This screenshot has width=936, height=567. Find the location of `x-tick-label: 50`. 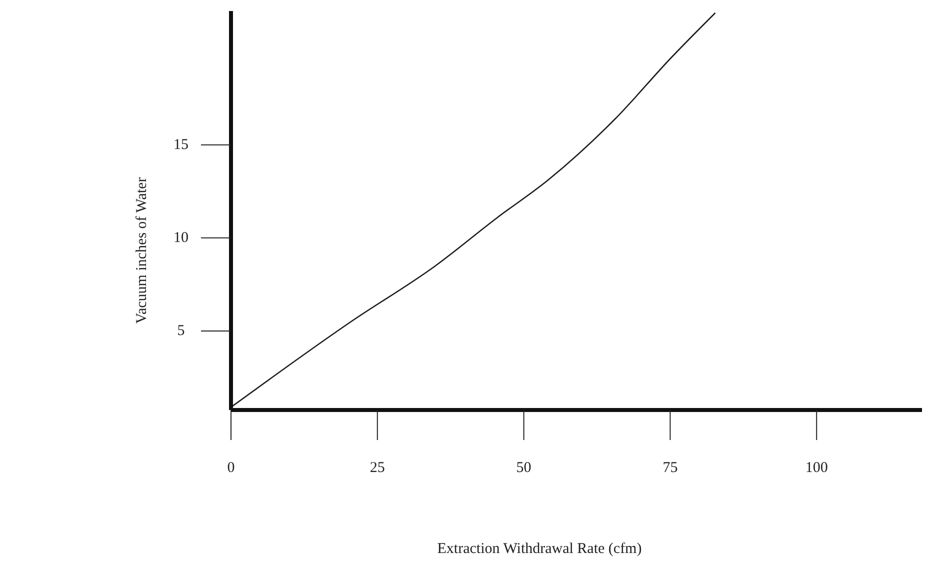

x-tick-label: 50 is located at coordinates (524, 468).